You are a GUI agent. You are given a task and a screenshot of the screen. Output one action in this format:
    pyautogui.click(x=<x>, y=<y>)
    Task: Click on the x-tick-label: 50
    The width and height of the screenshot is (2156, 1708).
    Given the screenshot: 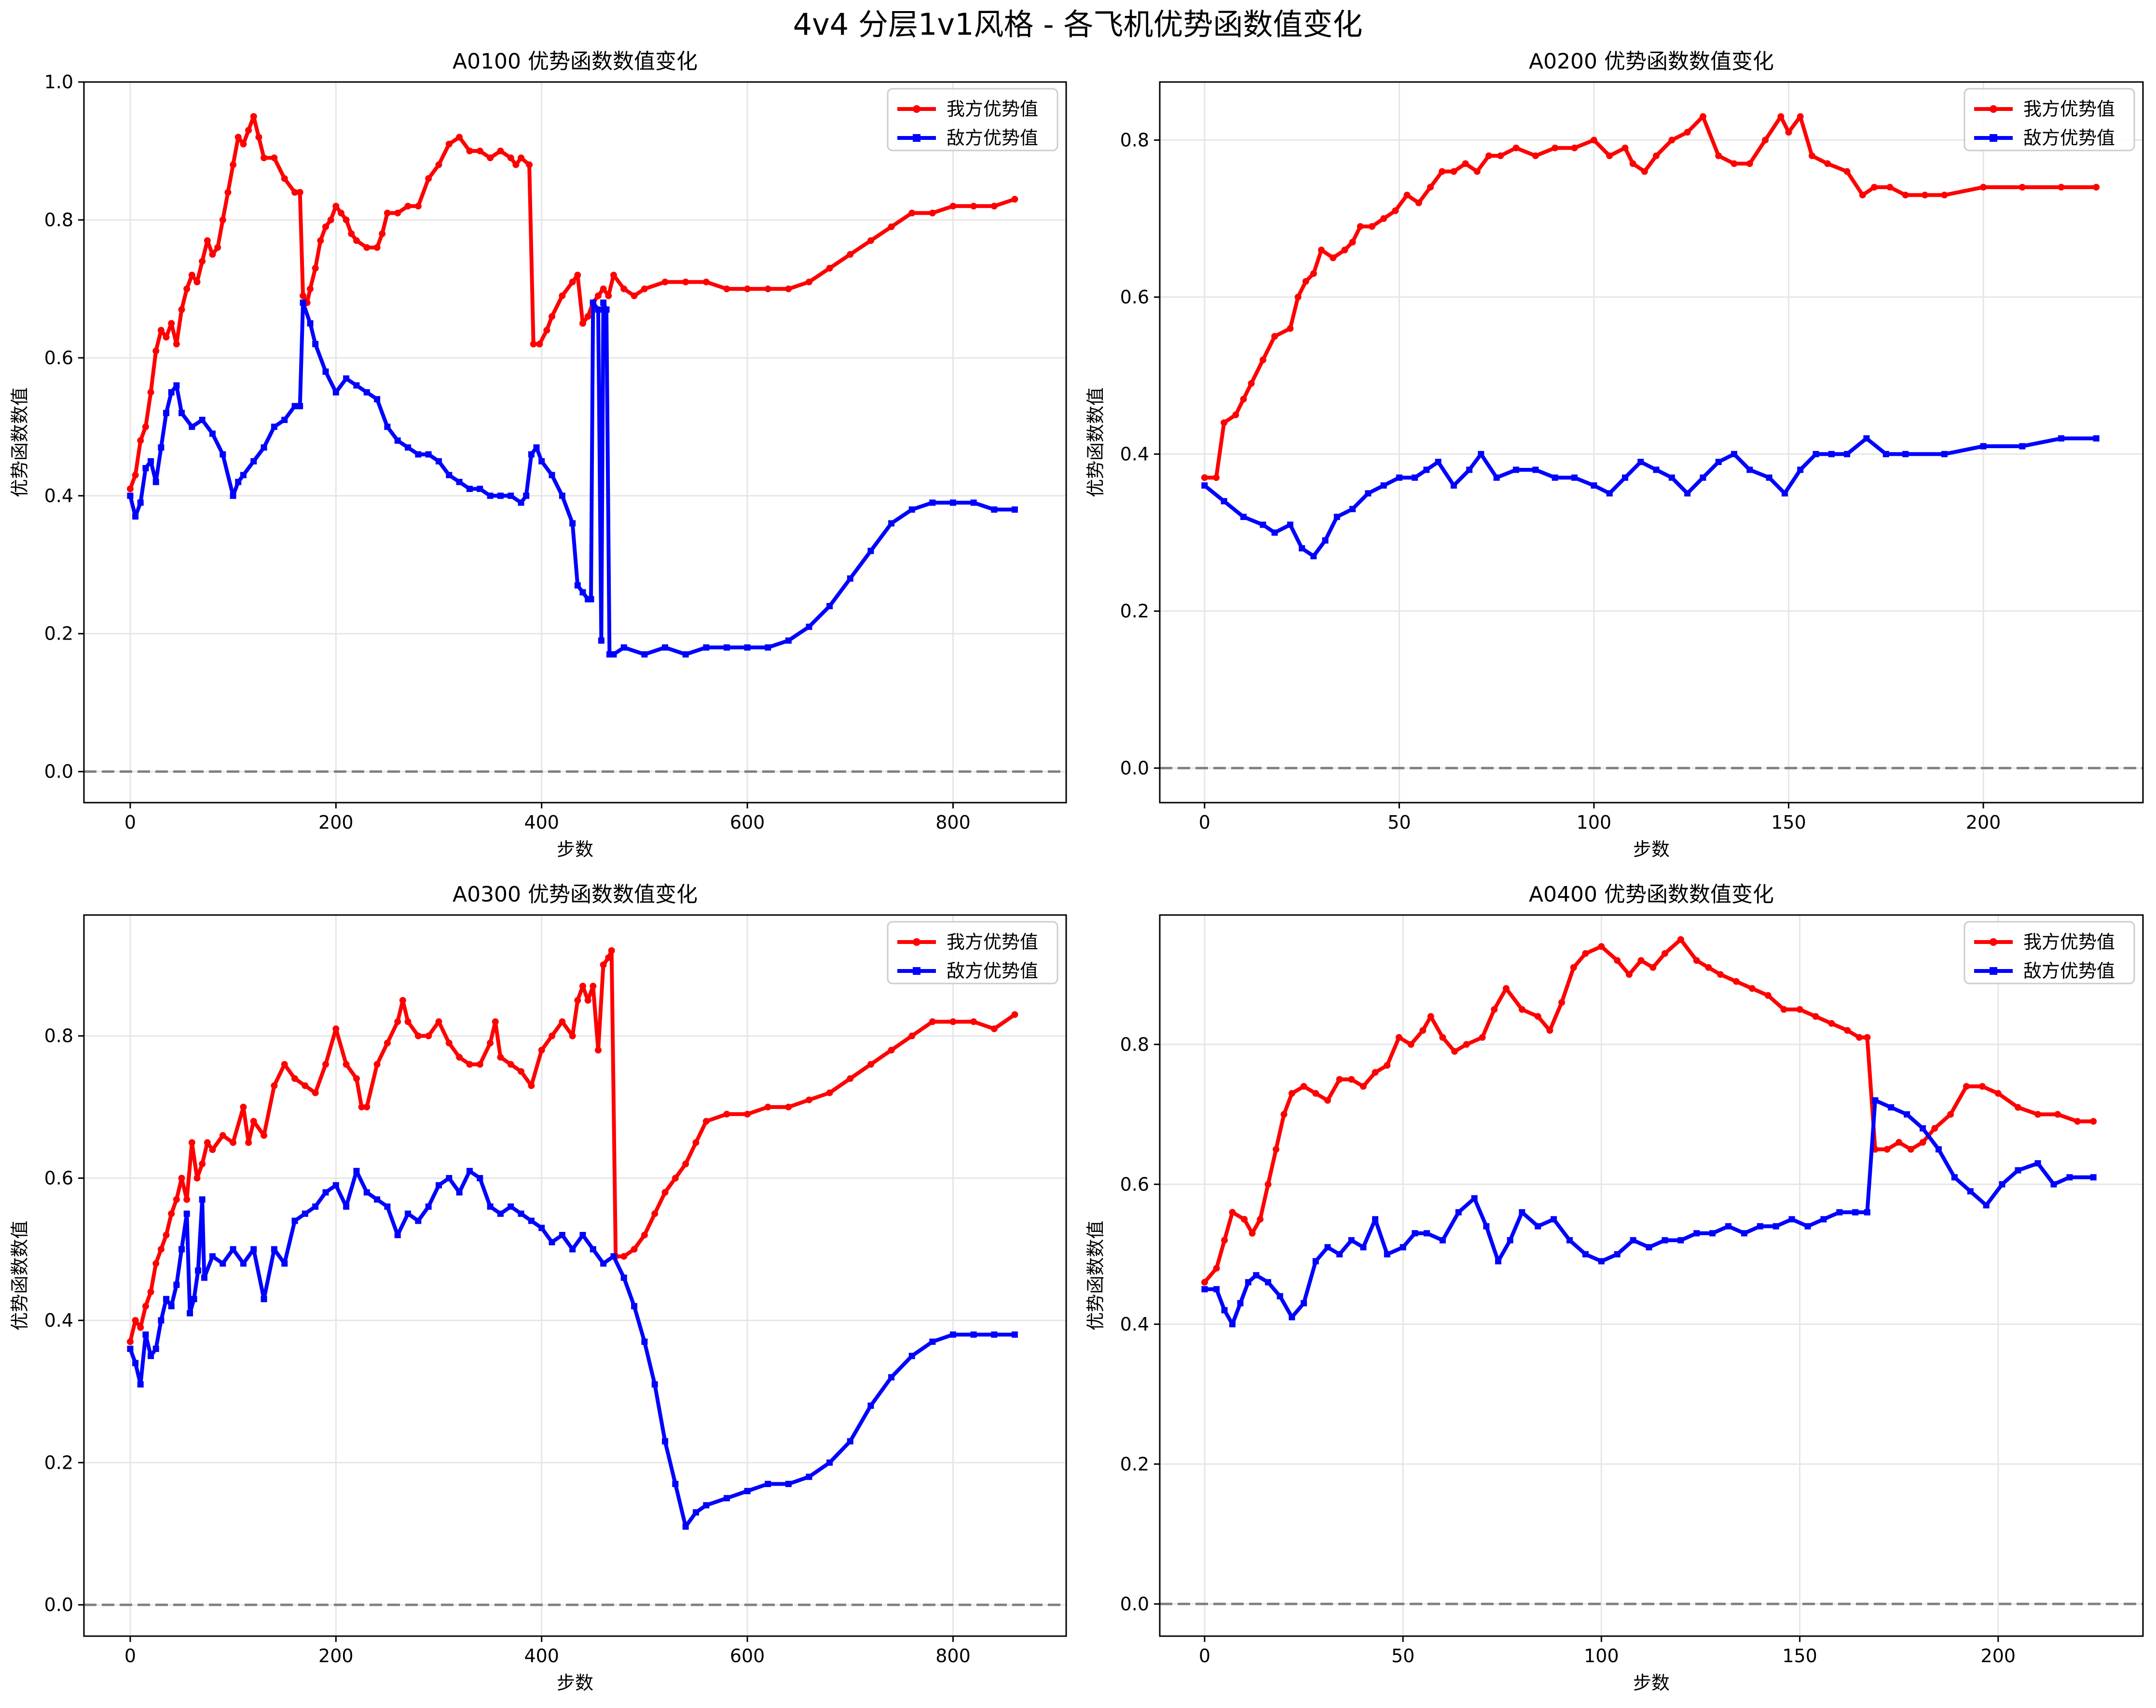 What is the action you would take?
    pyautogui.click(x=1402, y=1656)
    